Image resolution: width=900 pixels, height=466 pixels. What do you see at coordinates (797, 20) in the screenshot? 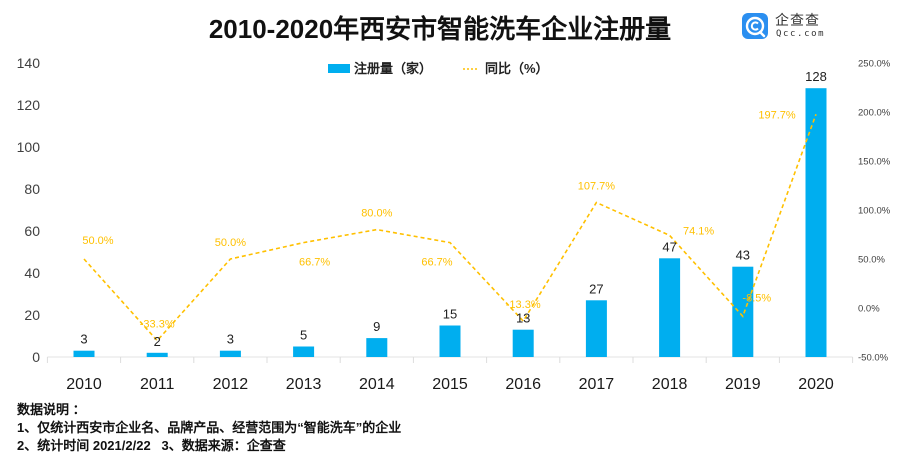
I see `logo-name: 企查查` at bounding box center [797, 20].